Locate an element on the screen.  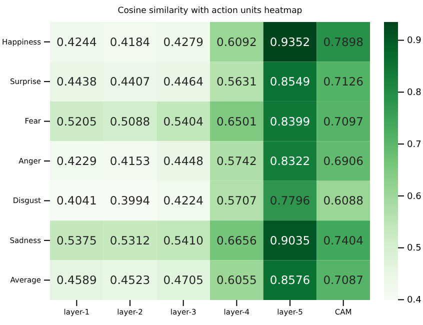
data-label: 0.5631 is located at coordinates (236, 81).